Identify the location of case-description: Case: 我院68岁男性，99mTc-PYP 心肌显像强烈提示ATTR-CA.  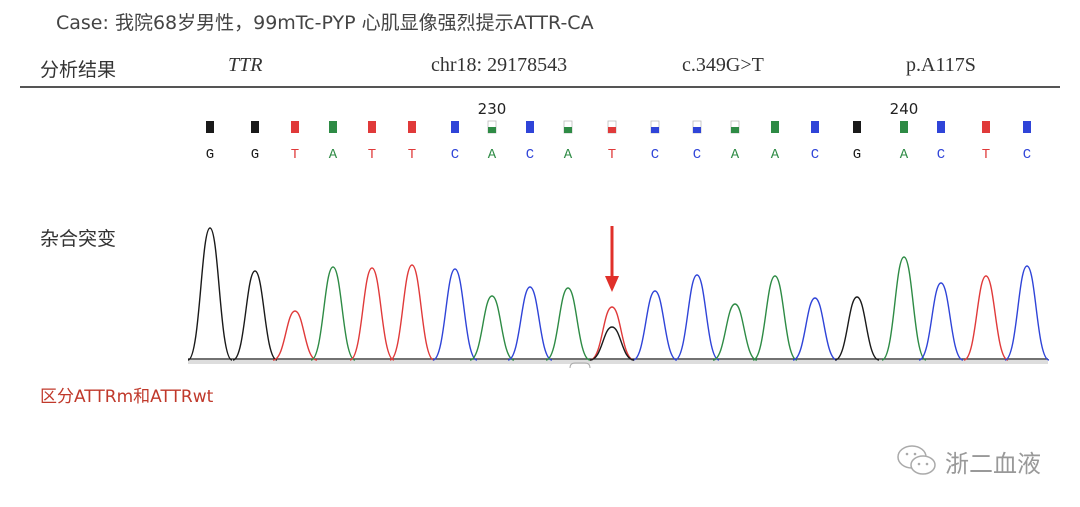
(325, 23).